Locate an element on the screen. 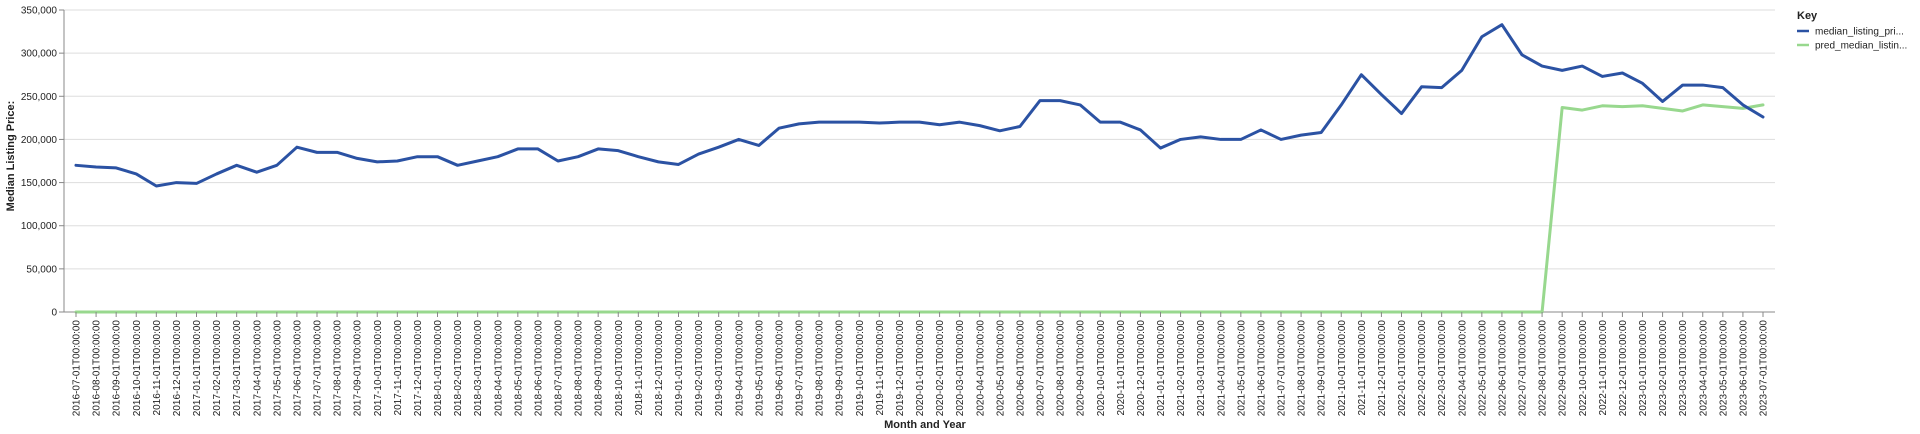  x-tick-label: 2023-05-01T00:00:00 is located at coordinates (1723, 368).